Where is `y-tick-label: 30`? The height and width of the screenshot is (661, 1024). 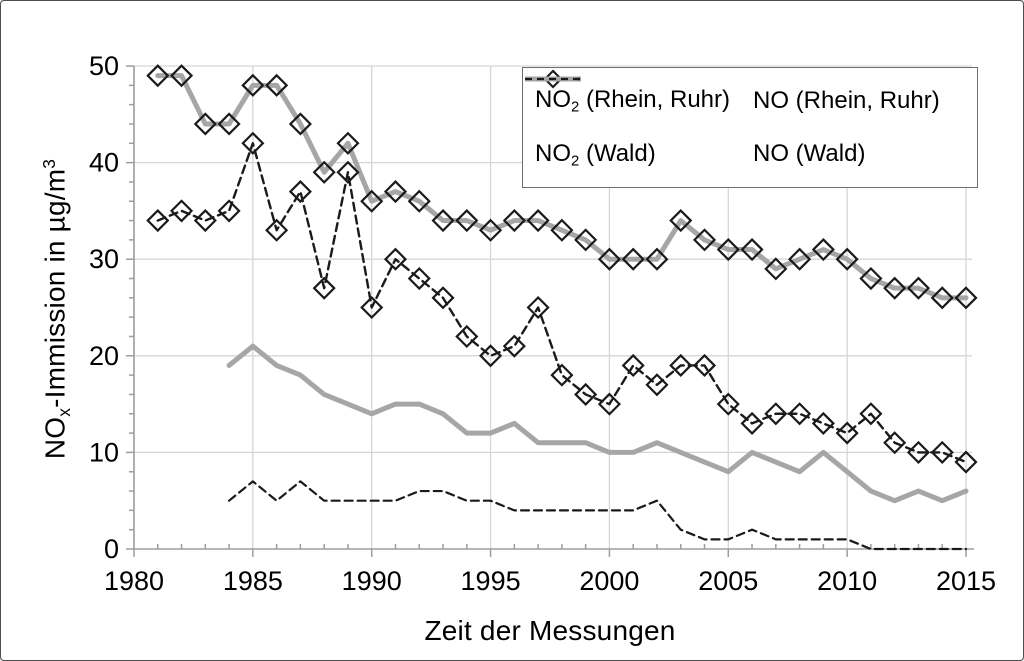 y-tick-label: 30 is located at coordinates (104, 259).